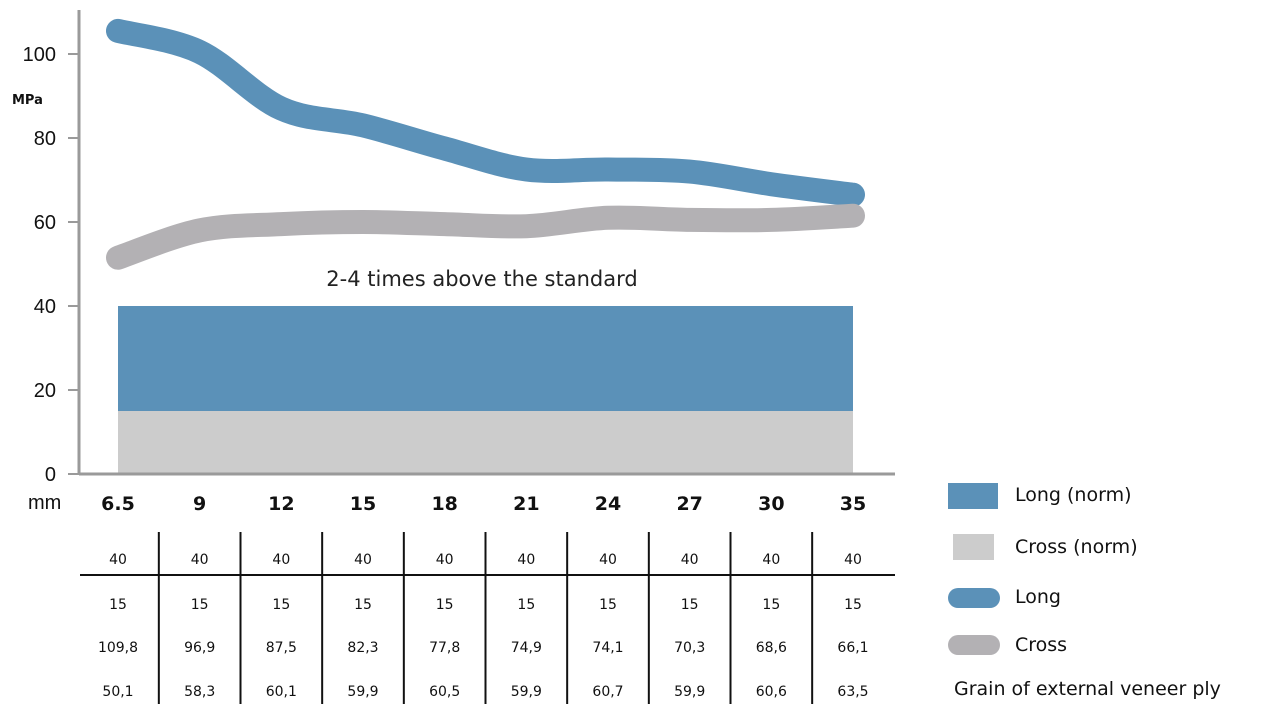 The height and width of the screenshot is (704, 1280). What do you see at coordinates (50, 475) in the screenshot?
I see `y-tick-label: 0` at bounding box center [50, 475].